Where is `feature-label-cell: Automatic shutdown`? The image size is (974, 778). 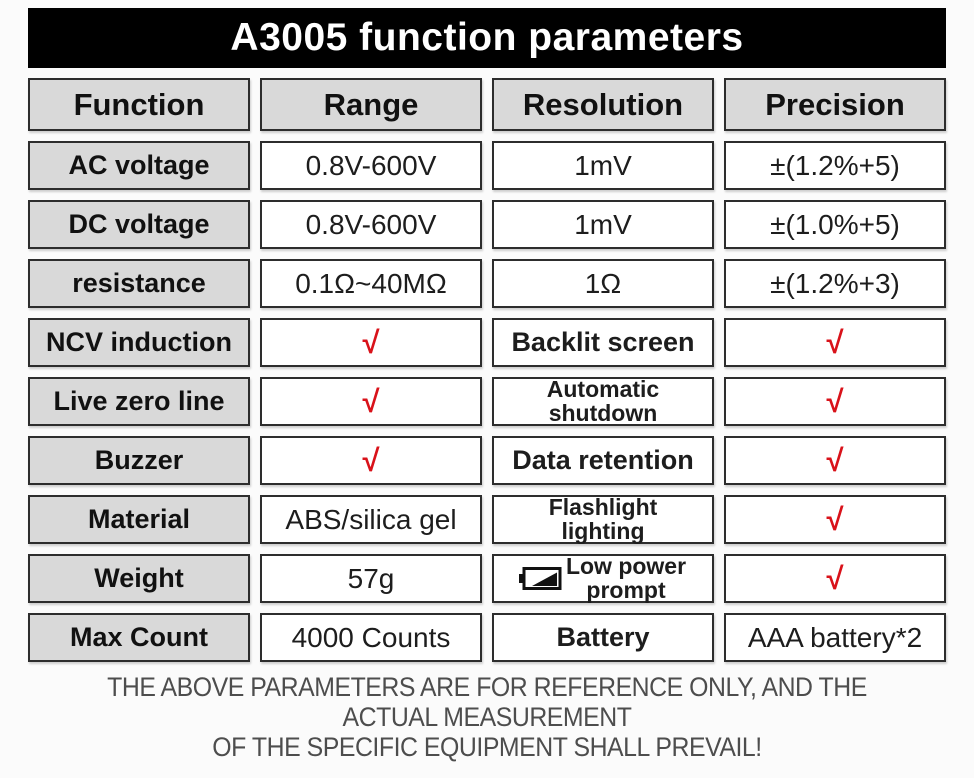 feature-label-cell: Automatic shutdown is located at coordinates (603, 401).